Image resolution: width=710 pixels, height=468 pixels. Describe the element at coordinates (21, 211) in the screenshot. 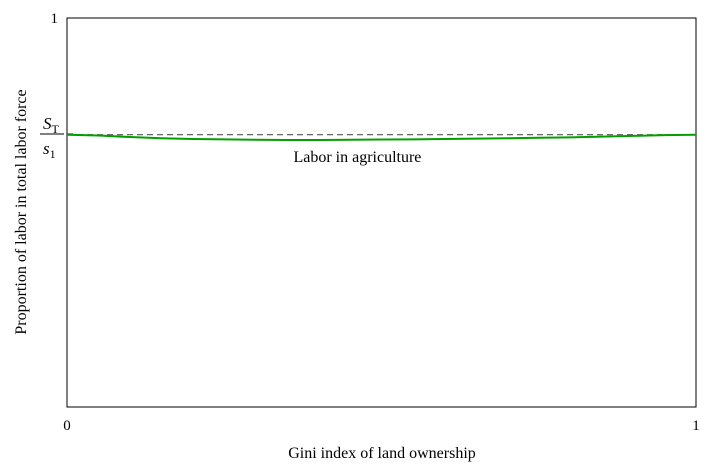

I see `y-axis-title: Proportion of labor in total labor force` at that location.